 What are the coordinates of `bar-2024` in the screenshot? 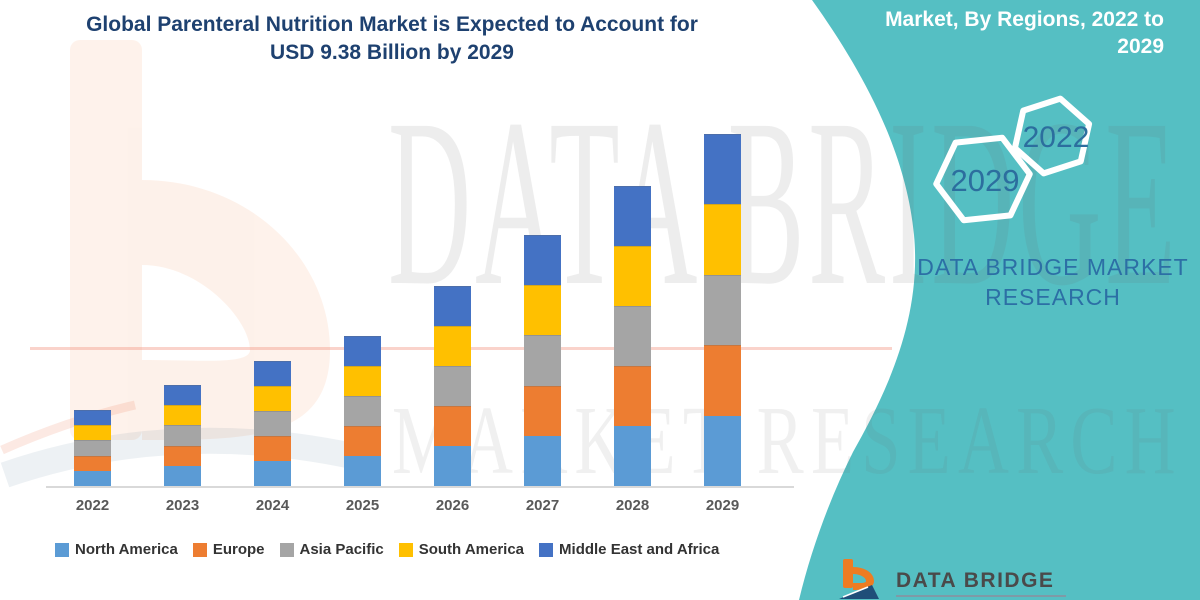 It's located at (272, 423).